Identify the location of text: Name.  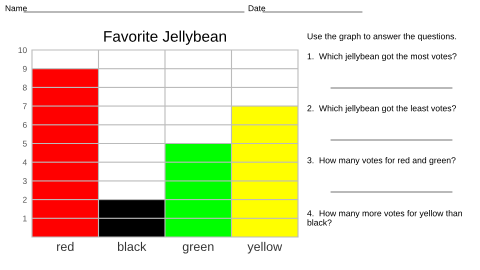
(16, 8).